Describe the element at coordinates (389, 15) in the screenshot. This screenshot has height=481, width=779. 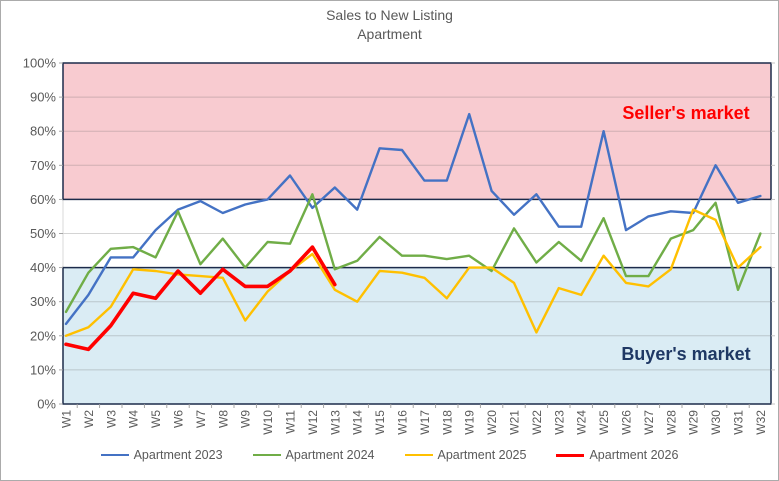
I see `chart-title-line1: Sales to New Listing` at that location.